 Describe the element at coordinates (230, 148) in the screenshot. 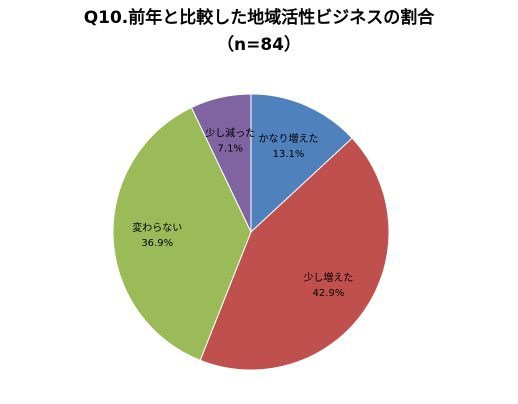

I see `slice-value-label: 7.1%` at that location.